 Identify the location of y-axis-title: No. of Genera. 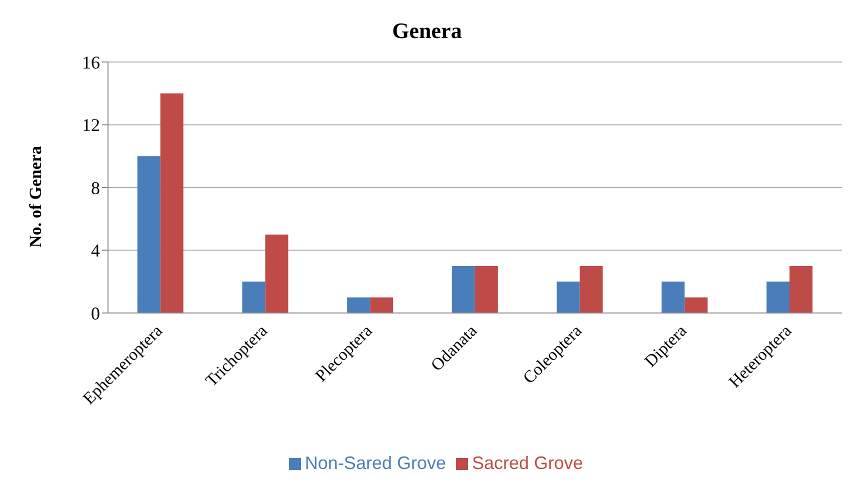
(36, 197).